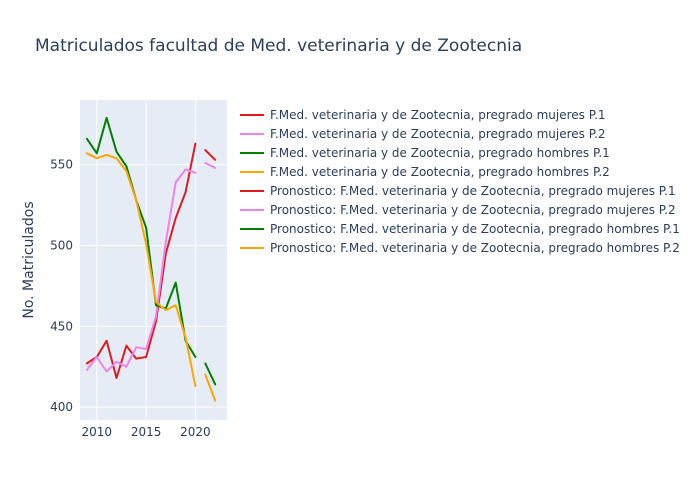 The height and width of the screenshot is (500, 700). I want to click on x-tick-label: 2020, so click(195, 432).